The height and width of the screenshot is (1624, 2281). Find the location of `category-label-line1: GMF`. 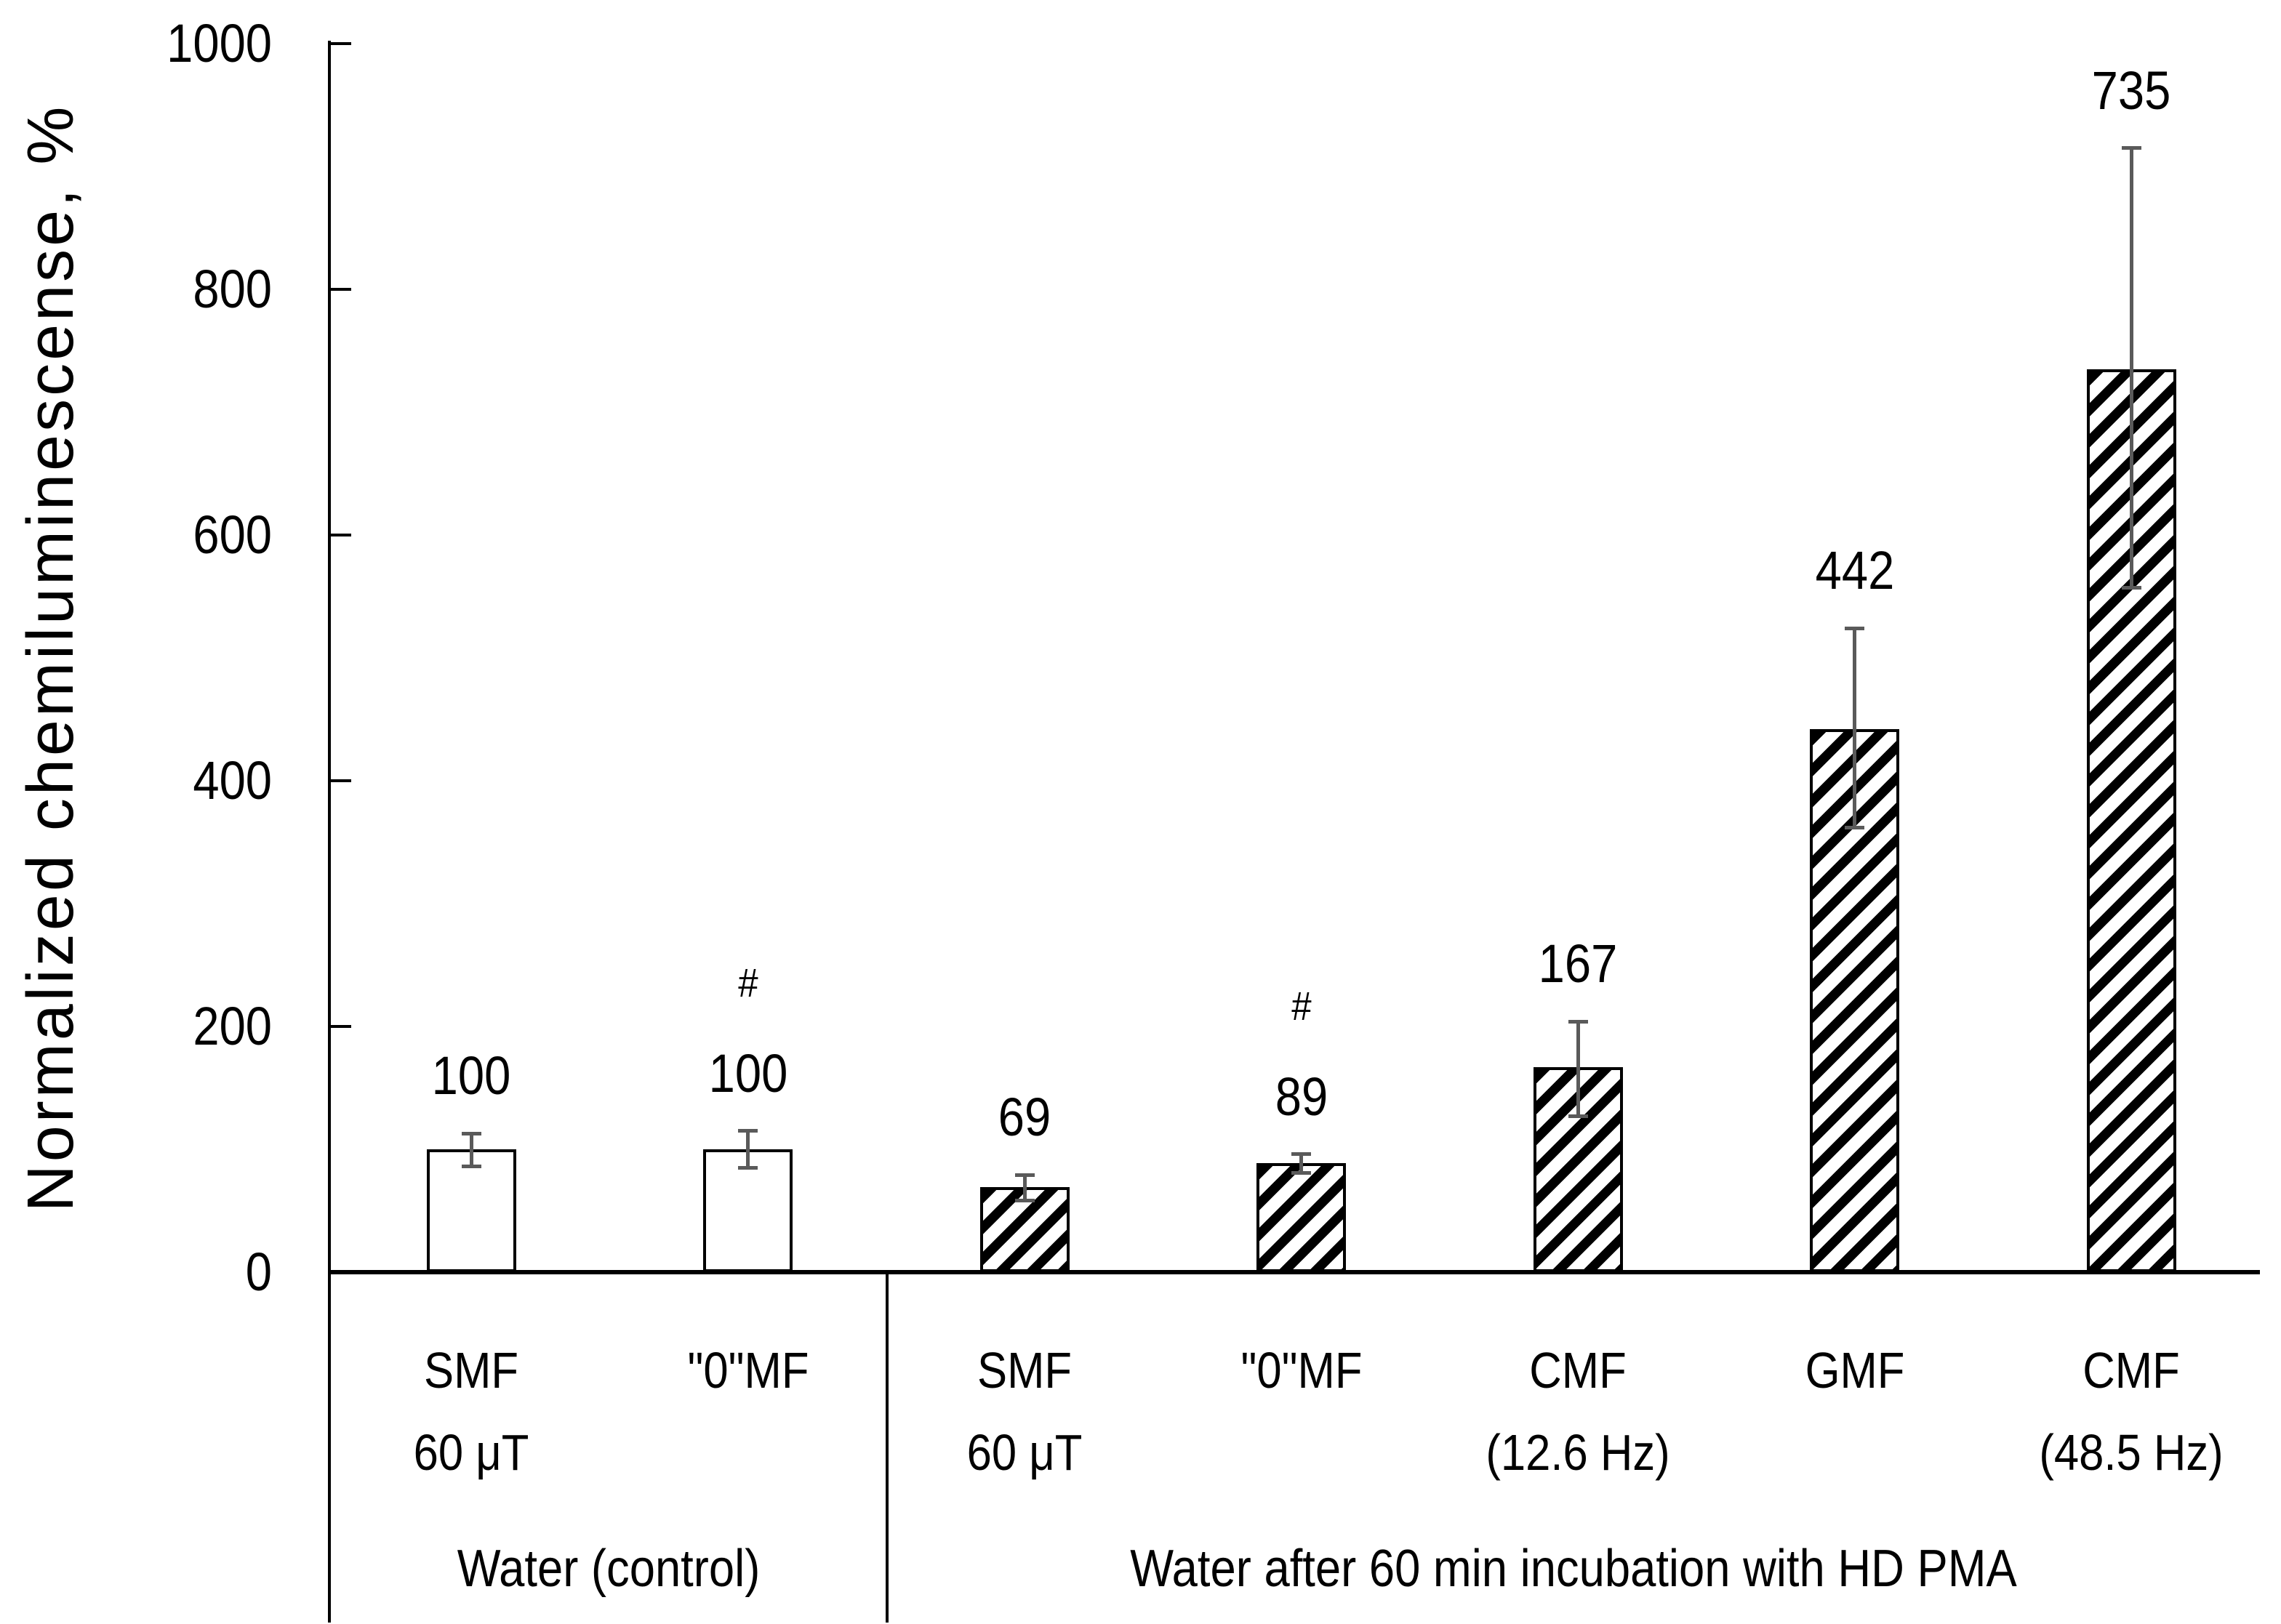

category-label-line1: GMF is located at coordinates (1854, 1370).